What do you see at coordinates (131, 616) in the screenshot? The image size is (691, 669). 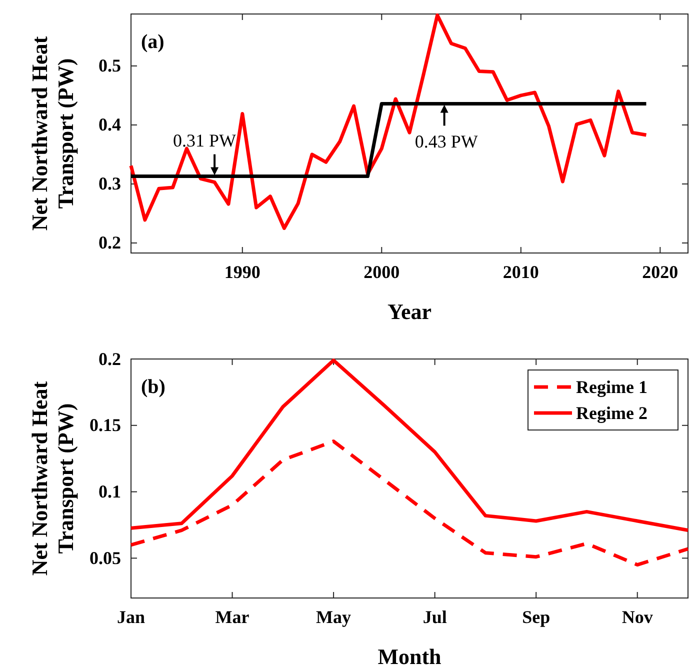 I see `x-tick-label: Jan` at bounding box center [131, 616].